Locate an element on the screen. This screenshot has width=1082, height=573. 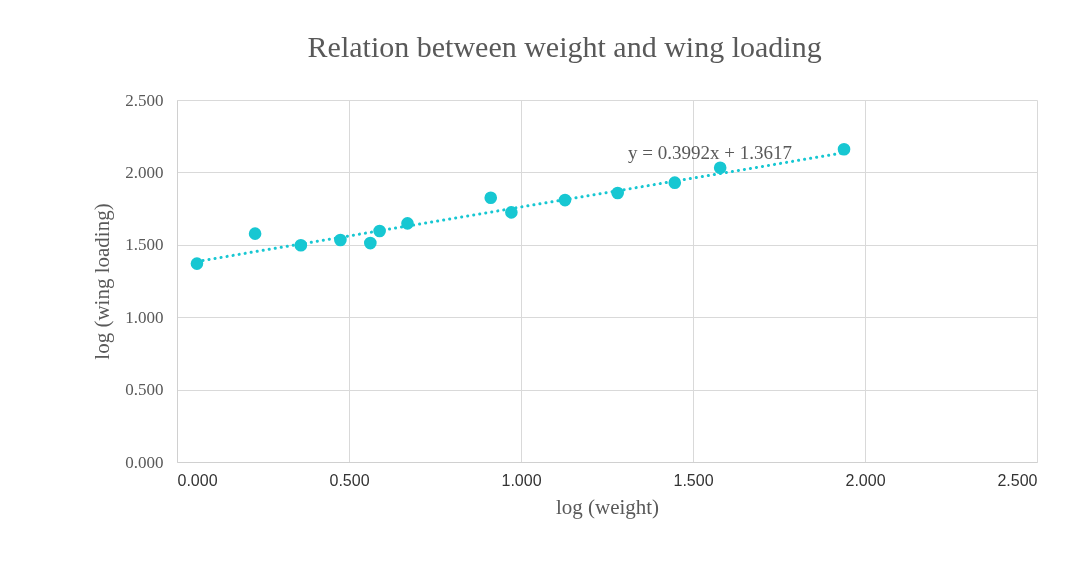
chart-title: Relation between weight and wing loading is located at coordinates (564, 46).